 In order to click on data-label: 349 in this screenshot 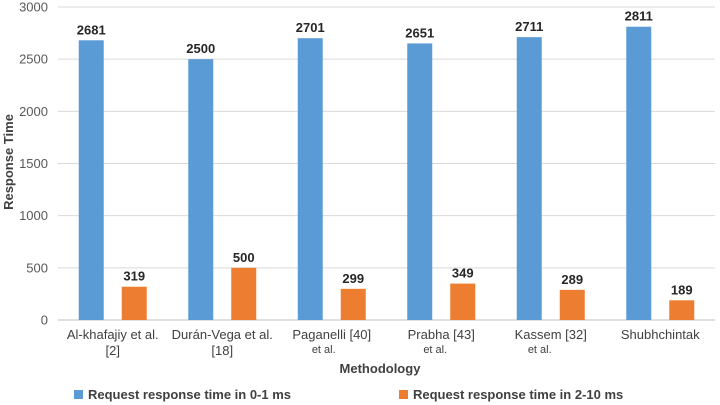, I will do `click(463, 273)`.